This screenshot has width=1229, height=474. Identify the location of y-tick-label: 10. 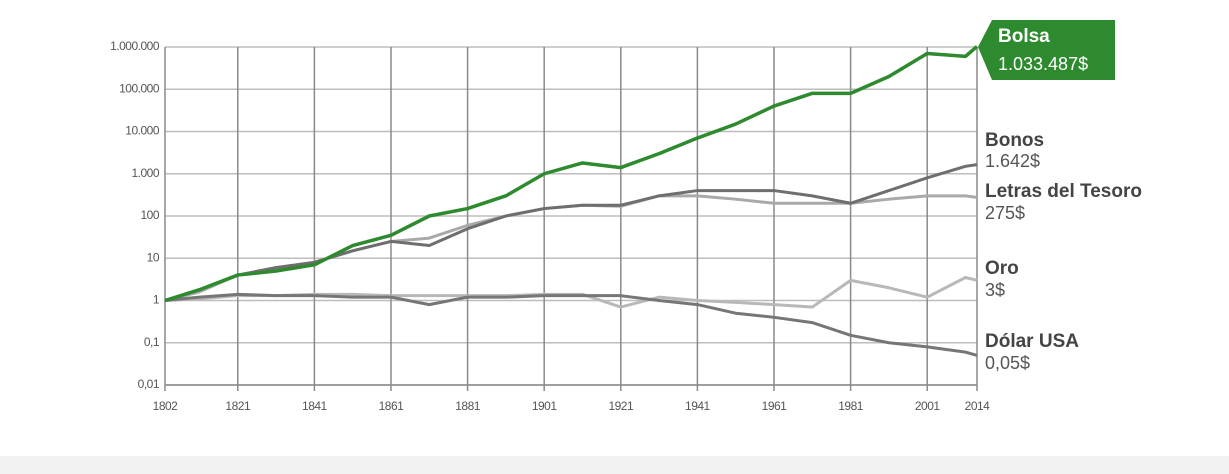
(153, 257).